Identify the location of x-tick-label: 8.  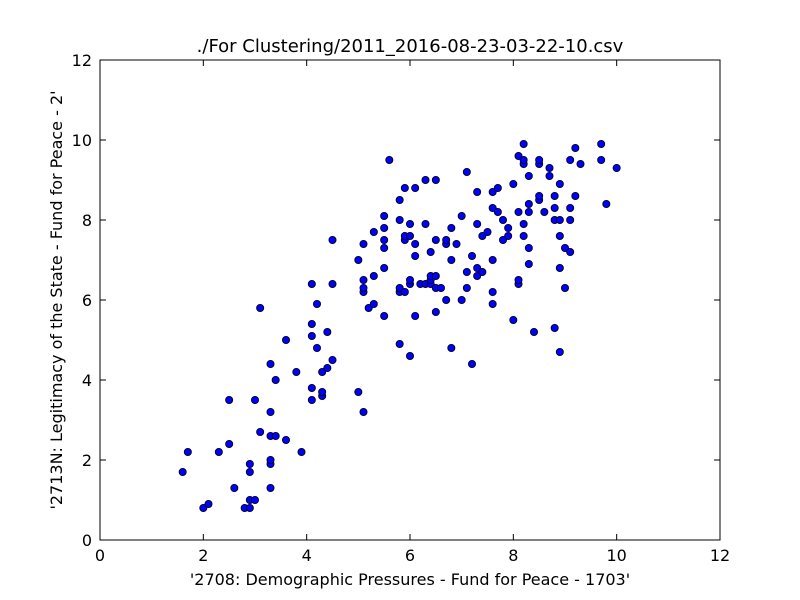
(513, 555).